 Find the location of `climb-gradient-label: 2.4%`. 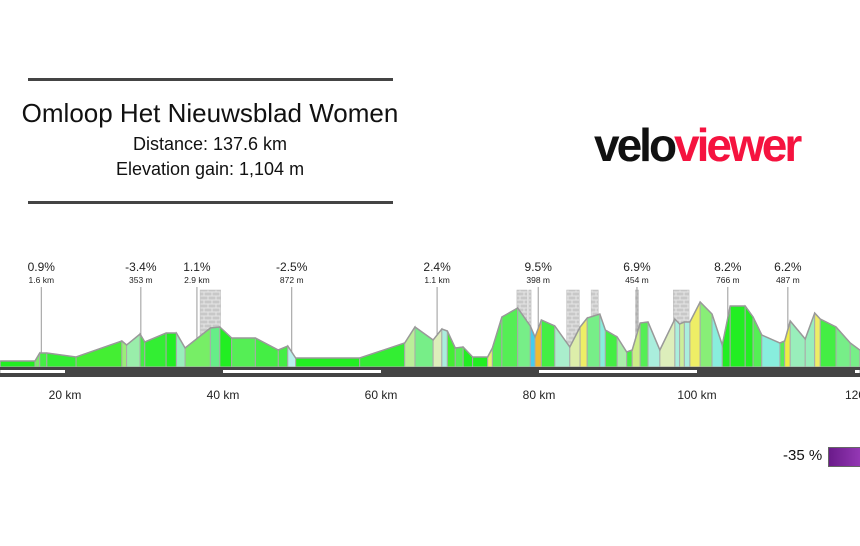

climb-gradient-label: 2.4% is located at coordinates (437, 267).